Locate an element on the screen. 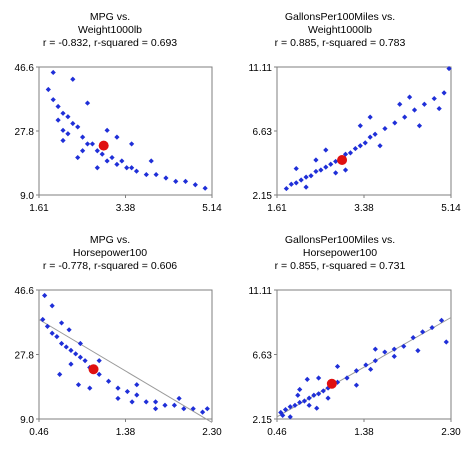  chart-title-line: GallonsPer100Miles vs. is located at coordinates (340, 240).